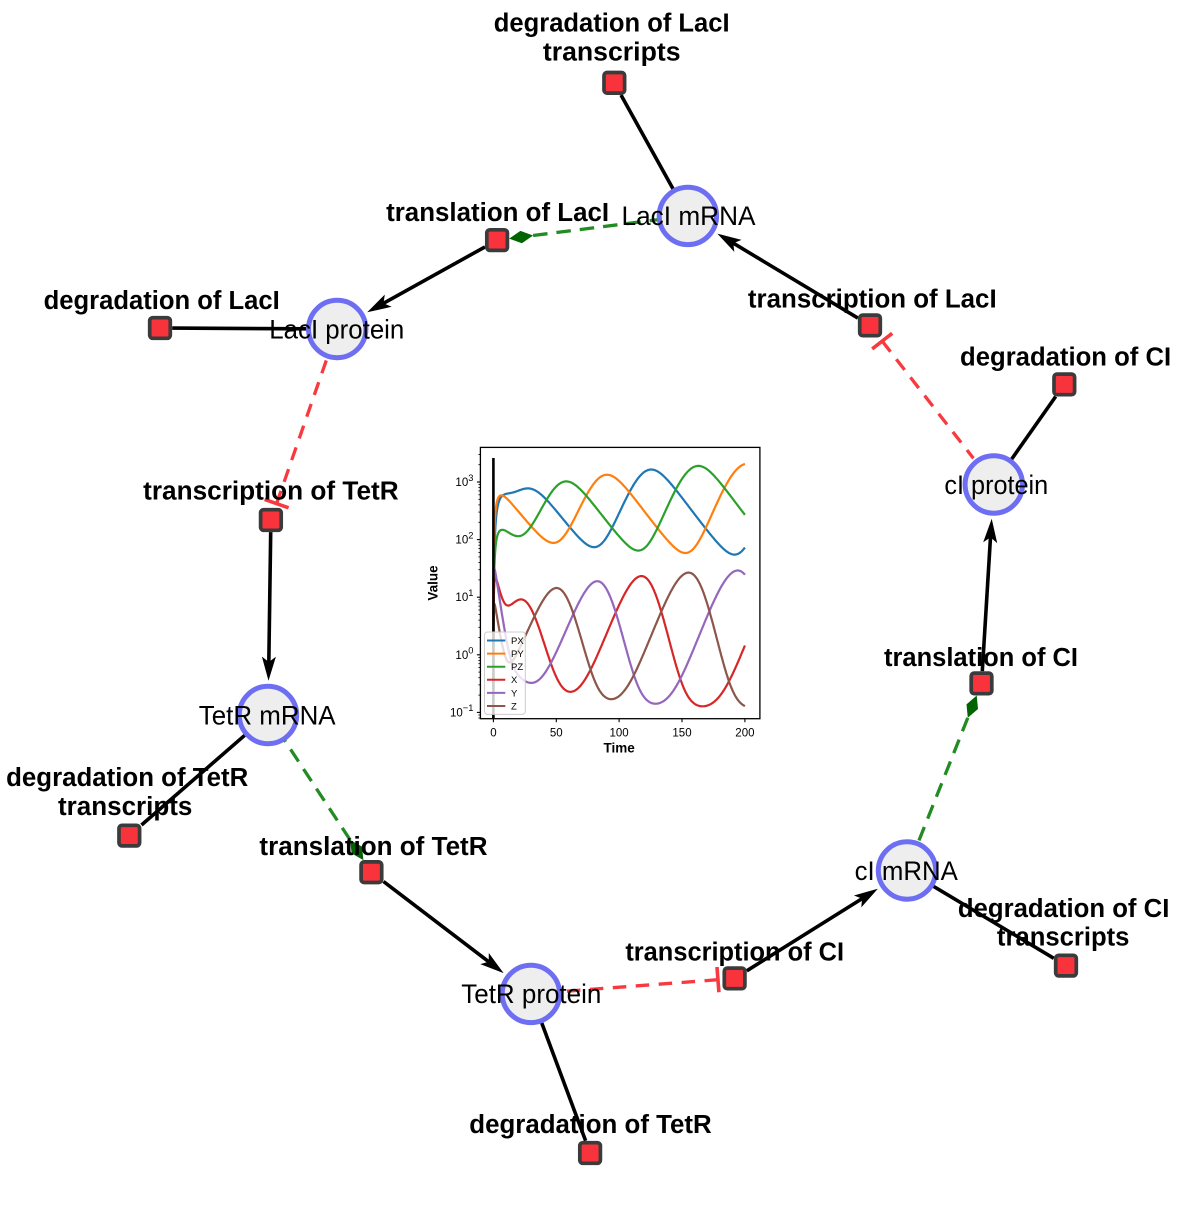 The height and width of the screenshot is (1205, 1189). What do you see at coordinates (531, 994) in the screenshot?
I see `svg-text: TetR protein` at bounding box center [531, 994].